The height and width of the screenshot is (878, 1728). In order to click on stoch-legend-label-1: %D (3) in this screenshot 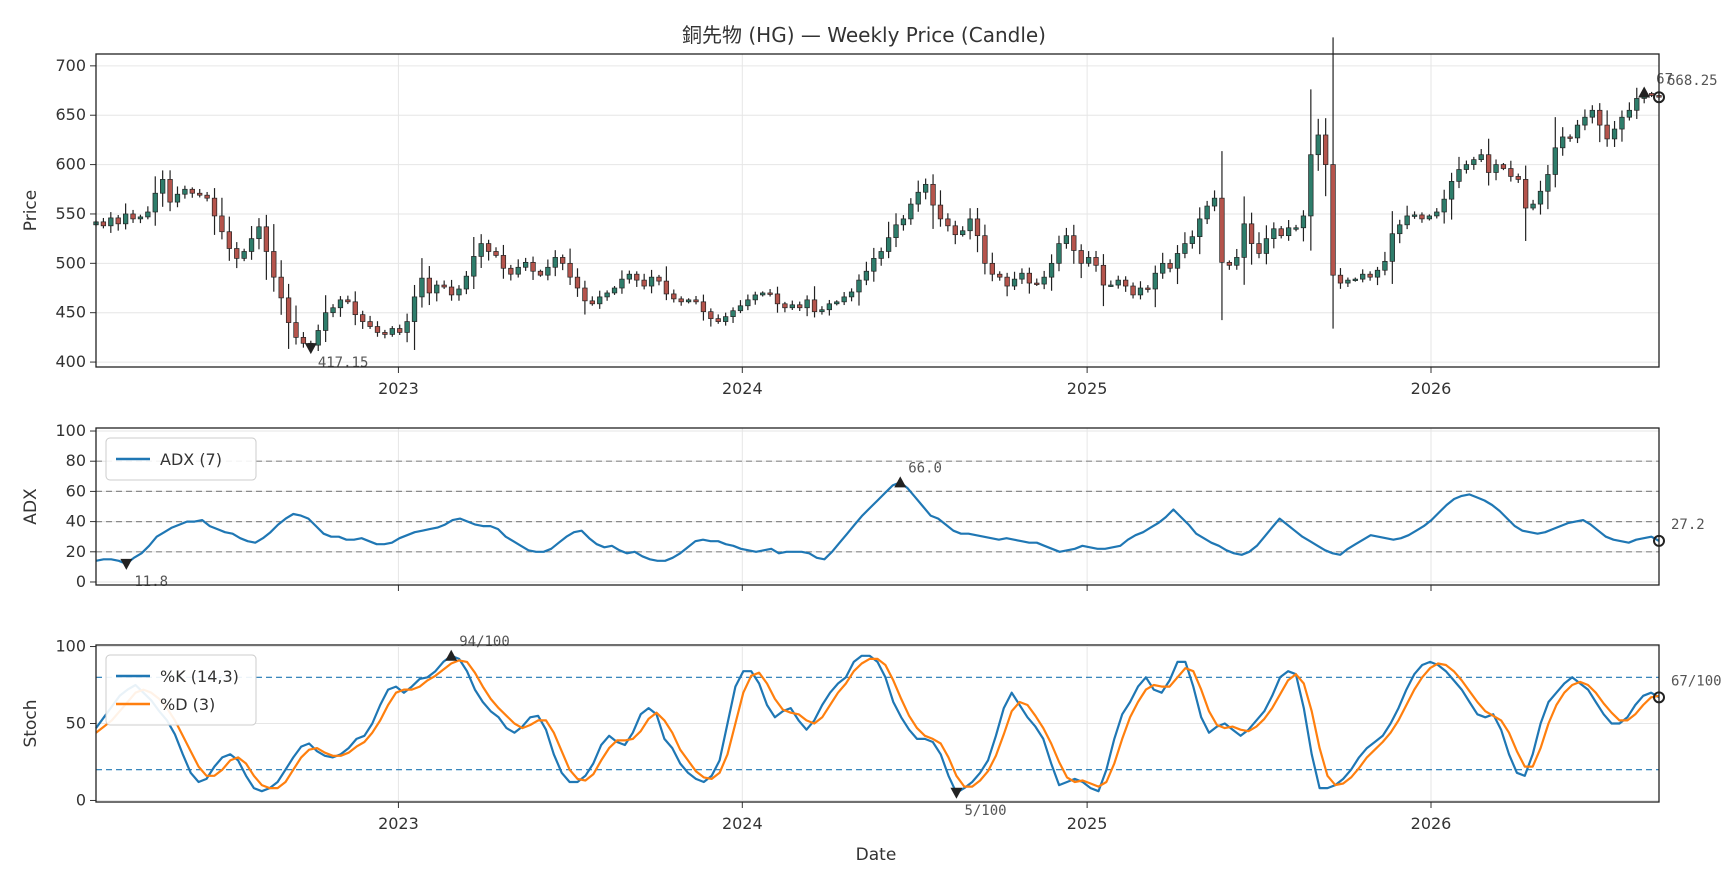, I will do `click(187, 704)`.